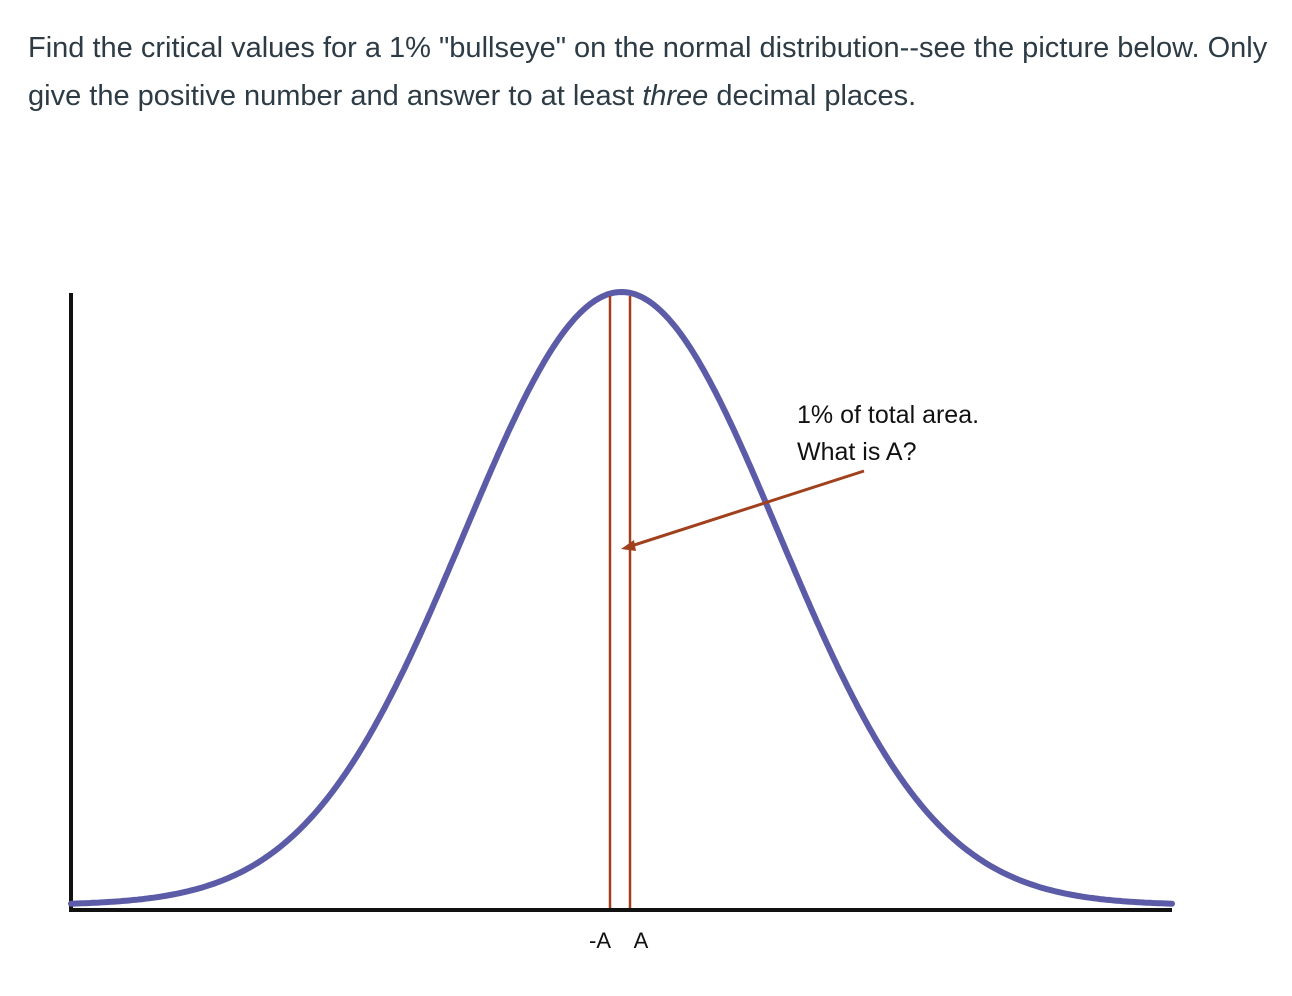 The width and height of the screenshot is (1292, 996). Describe the element at coordinates (600, 940) in the screenshot. I see `tick-label-negative-a: -A` at that location.